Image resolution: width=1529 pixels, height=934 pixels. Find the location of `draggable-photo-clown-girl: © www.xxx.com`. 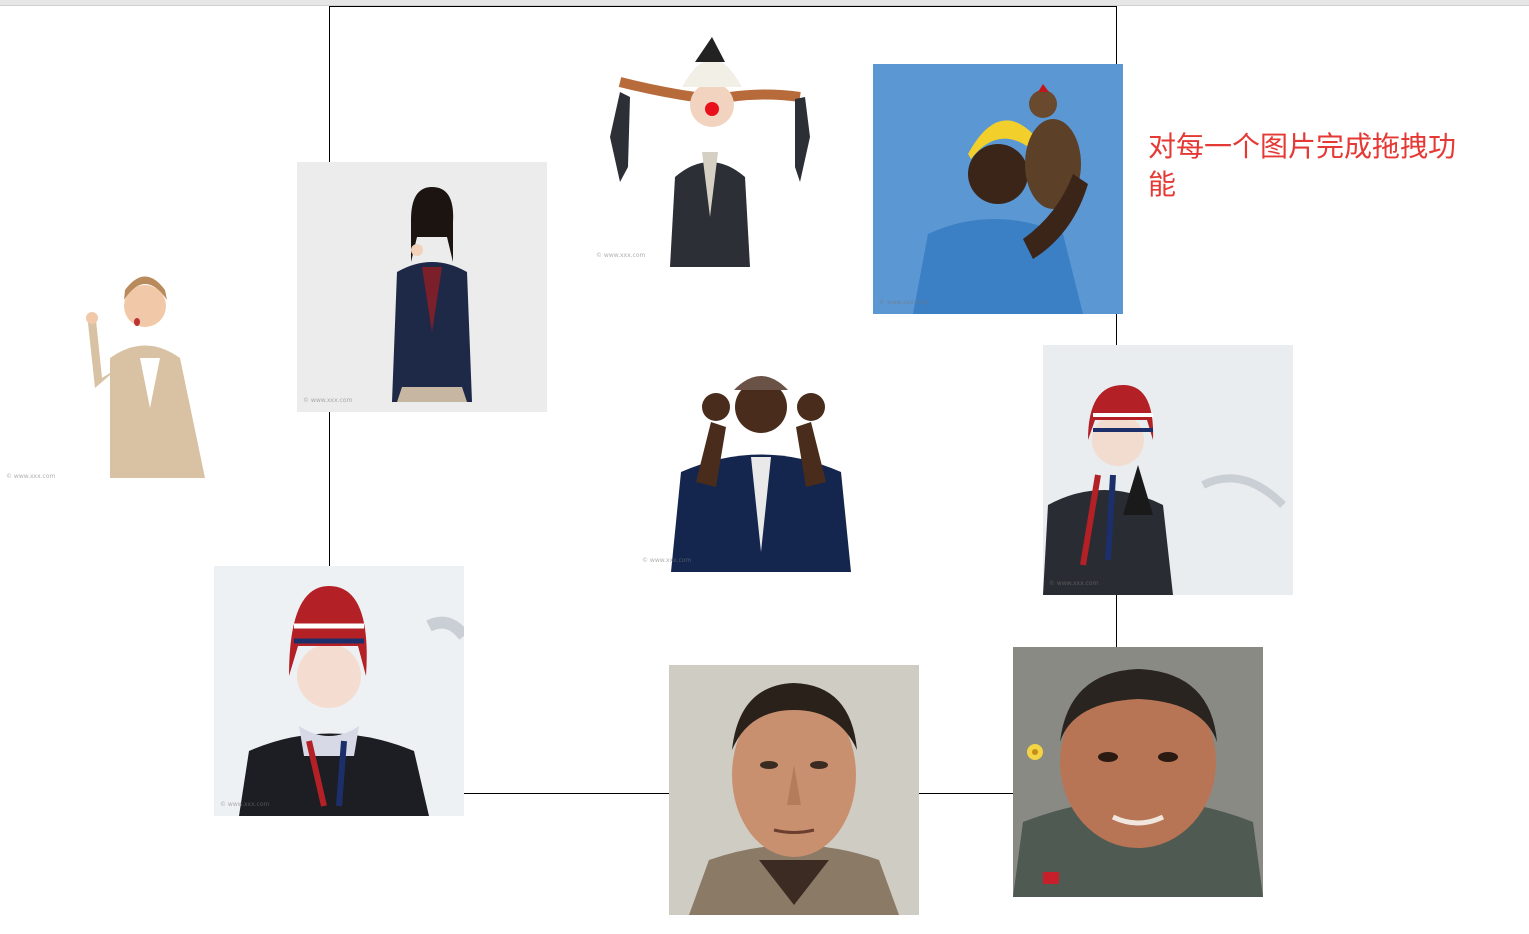

draggable-photo-clown-girl: © www.xxx.com is located at coordinates (715, 142).